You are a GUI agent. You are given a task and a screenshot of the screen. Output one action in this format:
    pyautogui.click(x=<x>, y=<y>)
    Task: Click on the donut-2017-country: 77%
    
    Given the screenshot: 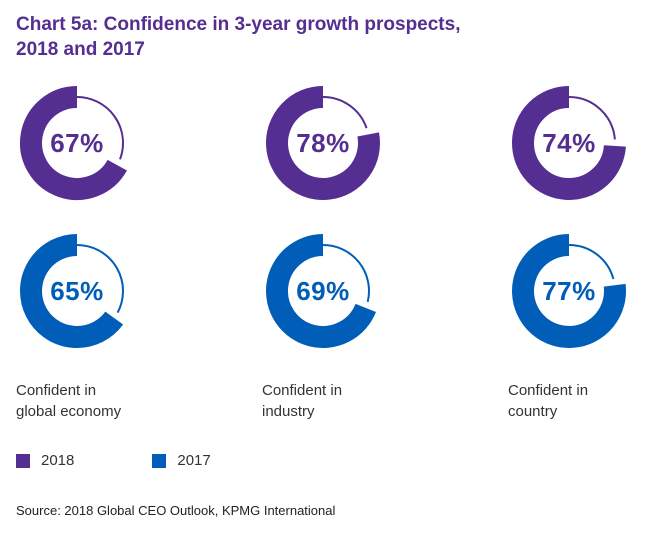 What is the action you would take?
    pyautogui.click(x=569, y=291)
    